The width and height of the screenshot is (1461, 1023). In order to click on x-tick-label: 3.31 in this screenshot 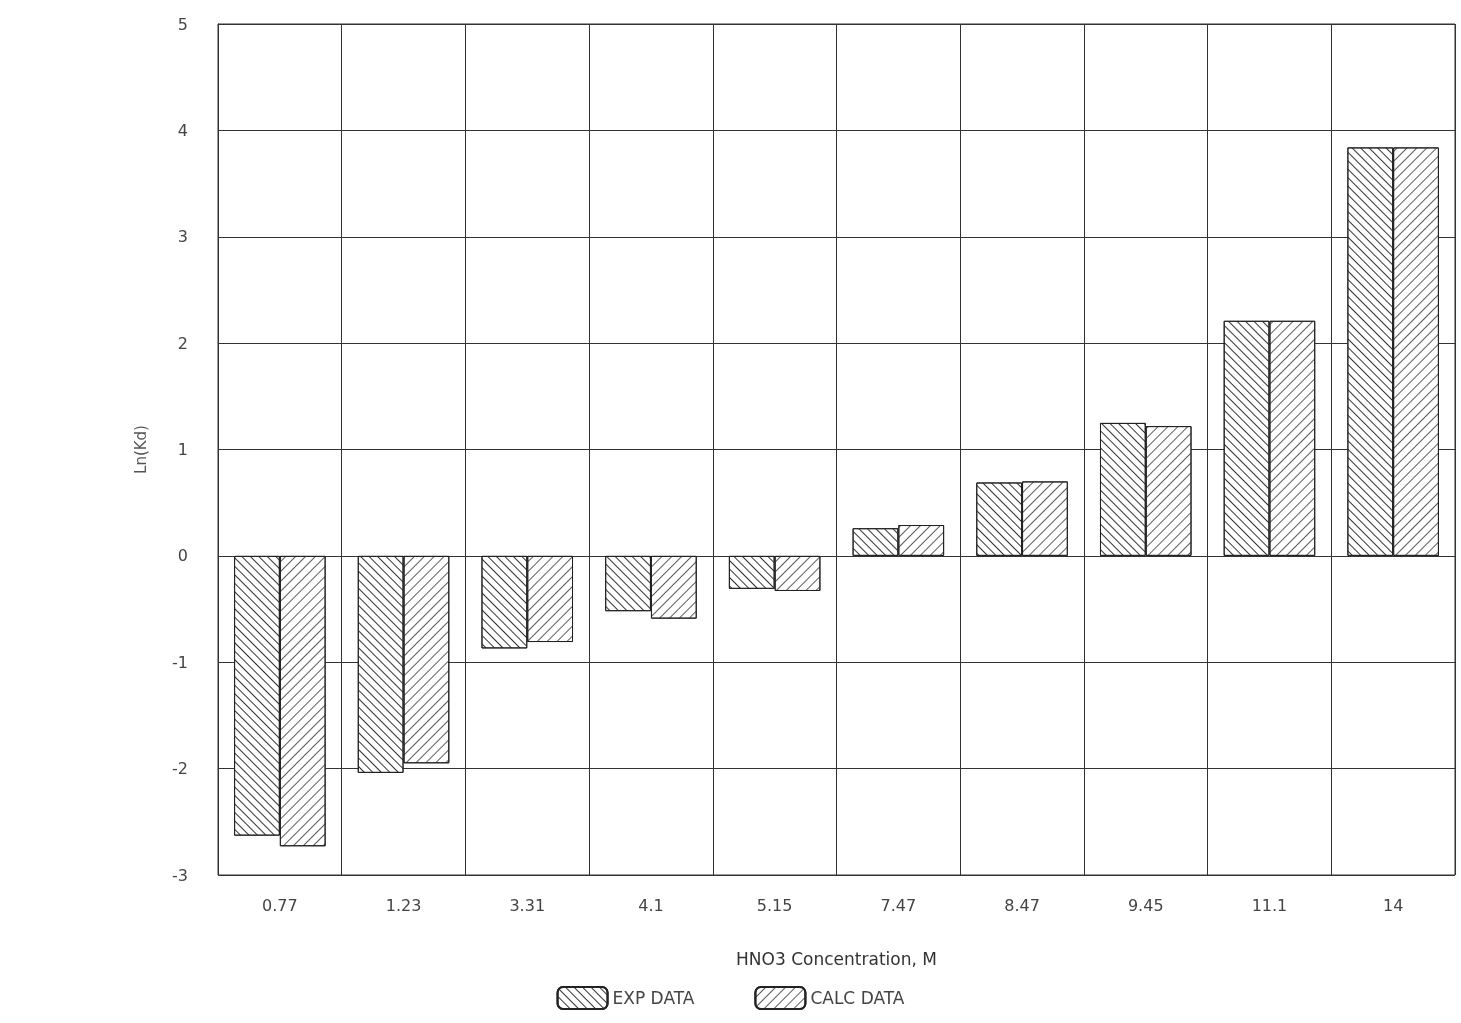, I will do `click(527, 905)`.